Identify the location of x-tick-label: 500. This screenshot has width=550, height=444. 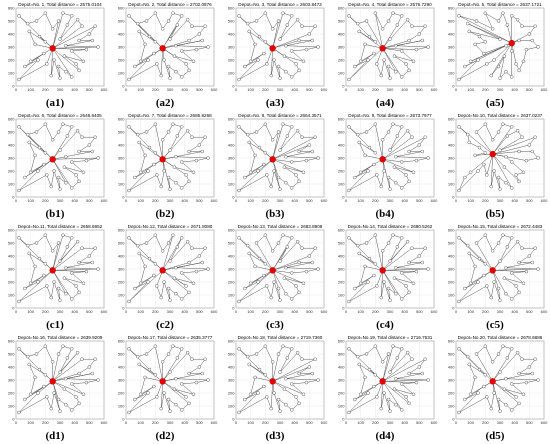
(419, 422).